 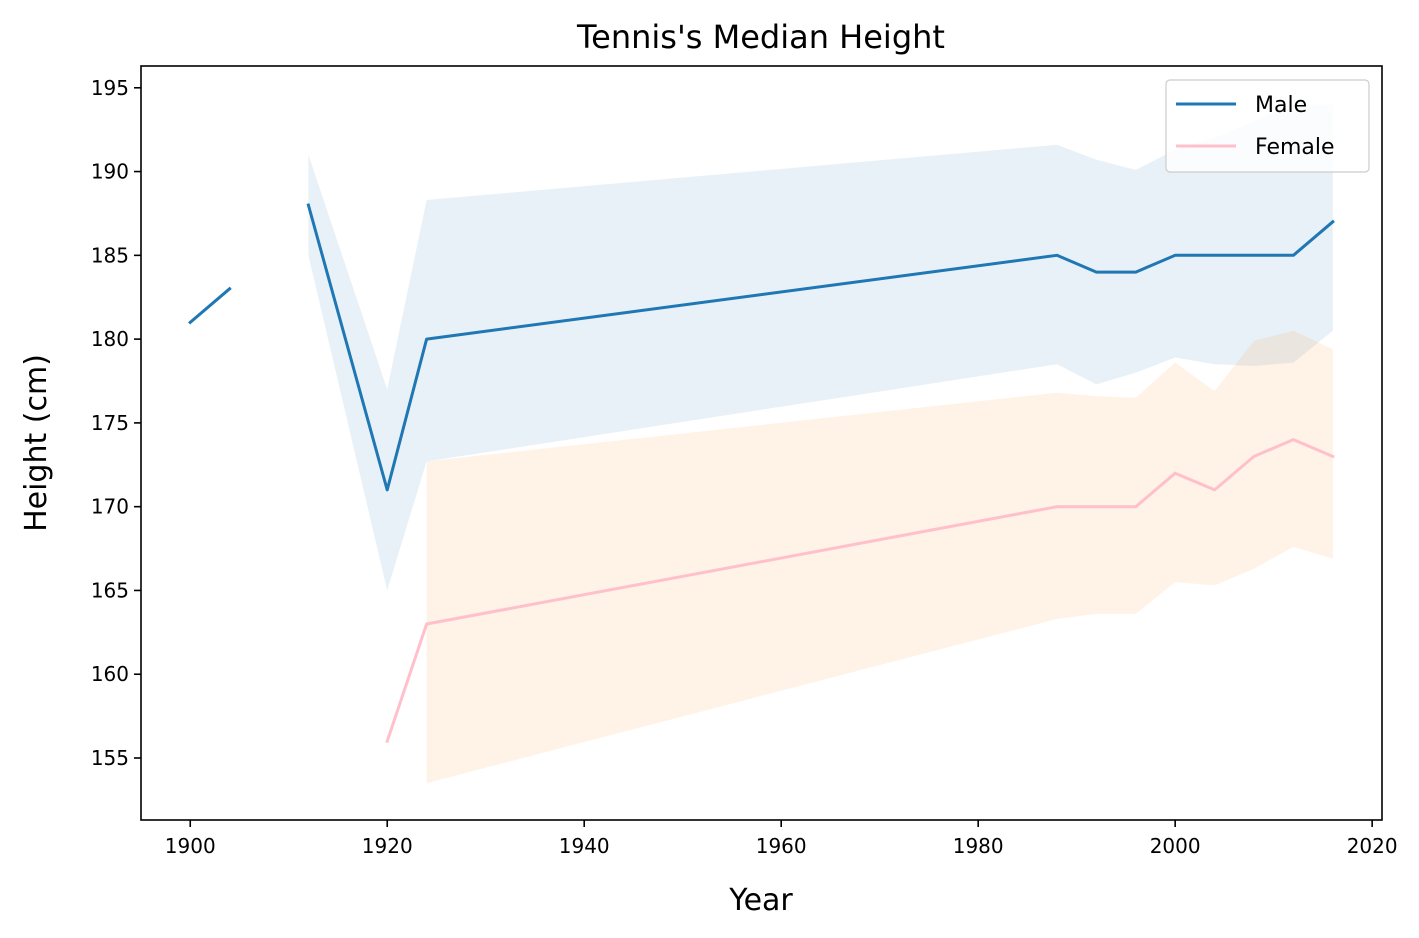 I want to click on x-tick-label: 1960, so click(x=781, y=846).